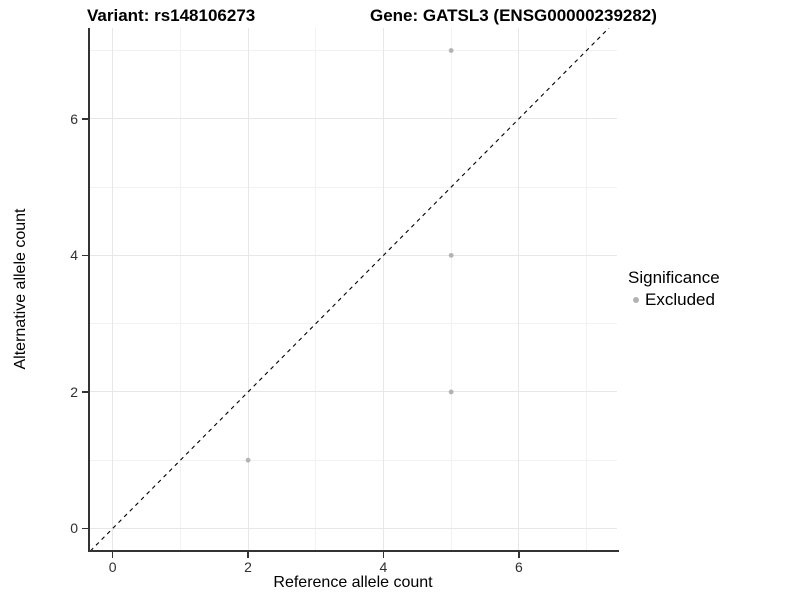 Image resolution: width=800 pixels, height=600 pixels. I want to click on x-axis-line, so click(353, 550).